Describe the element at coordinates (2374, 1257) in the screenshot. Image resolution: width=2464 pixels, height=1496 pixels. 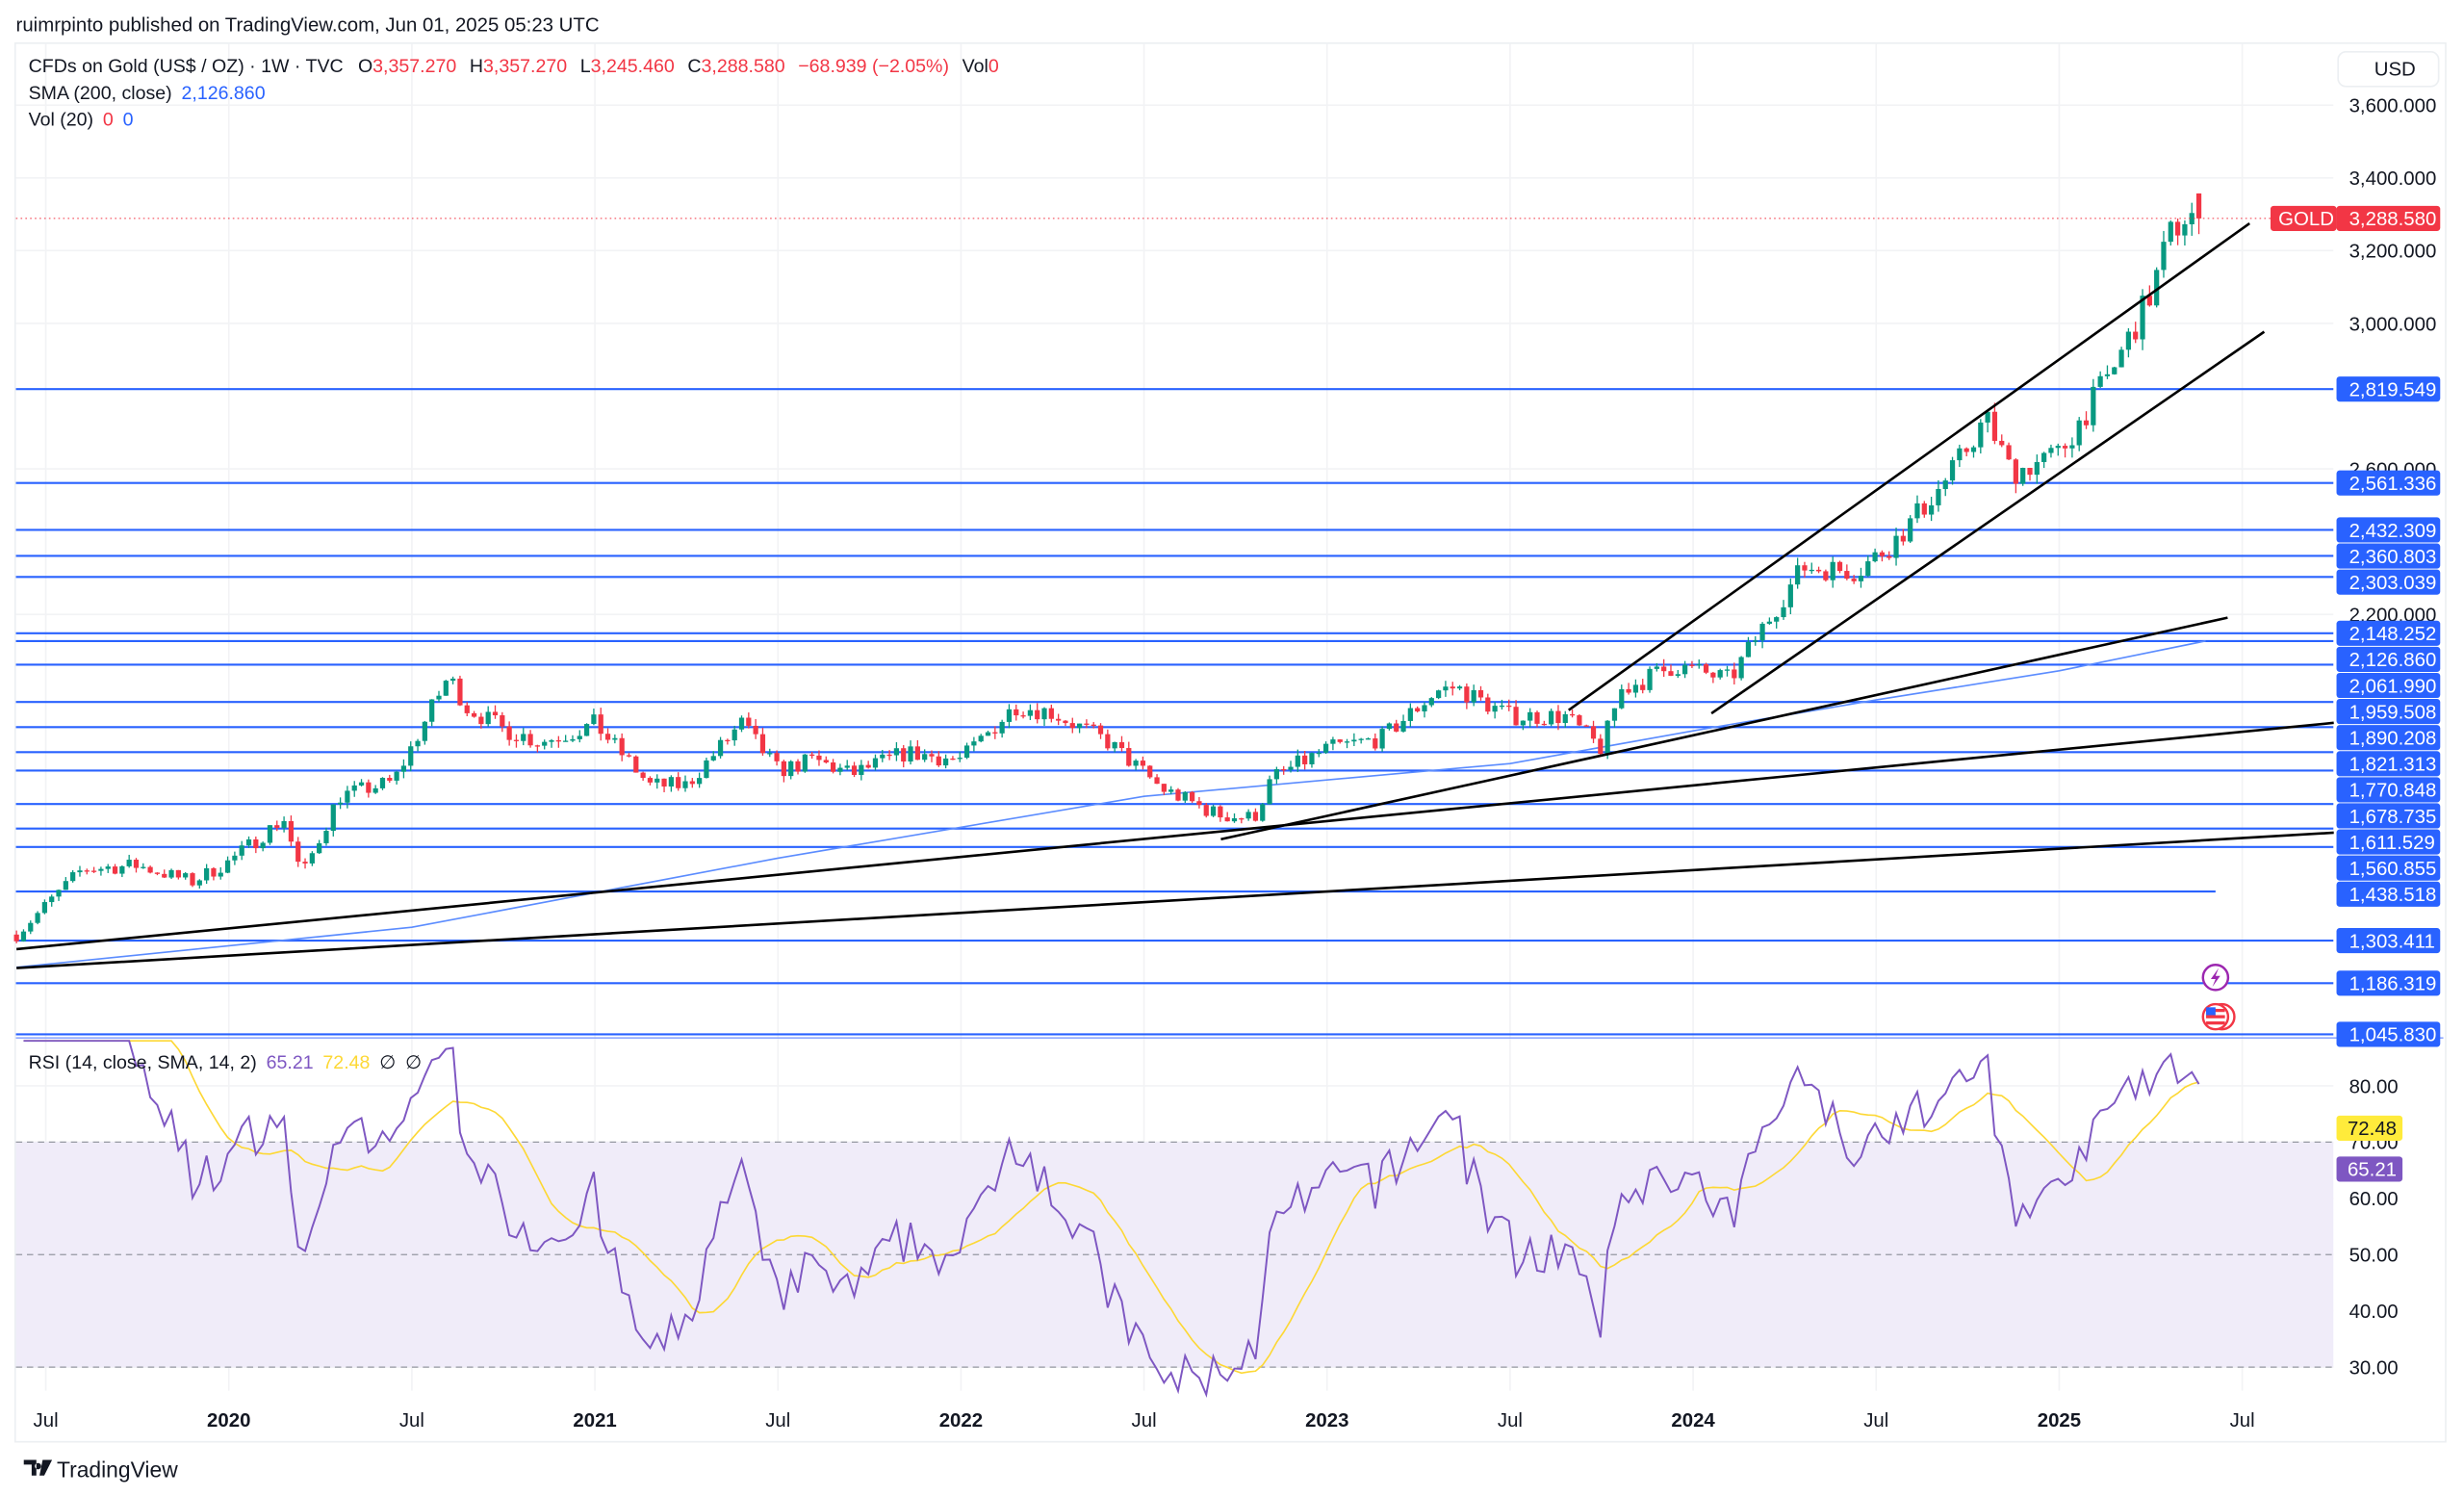
I see `rsi-tick-label: 50.00` at that location.